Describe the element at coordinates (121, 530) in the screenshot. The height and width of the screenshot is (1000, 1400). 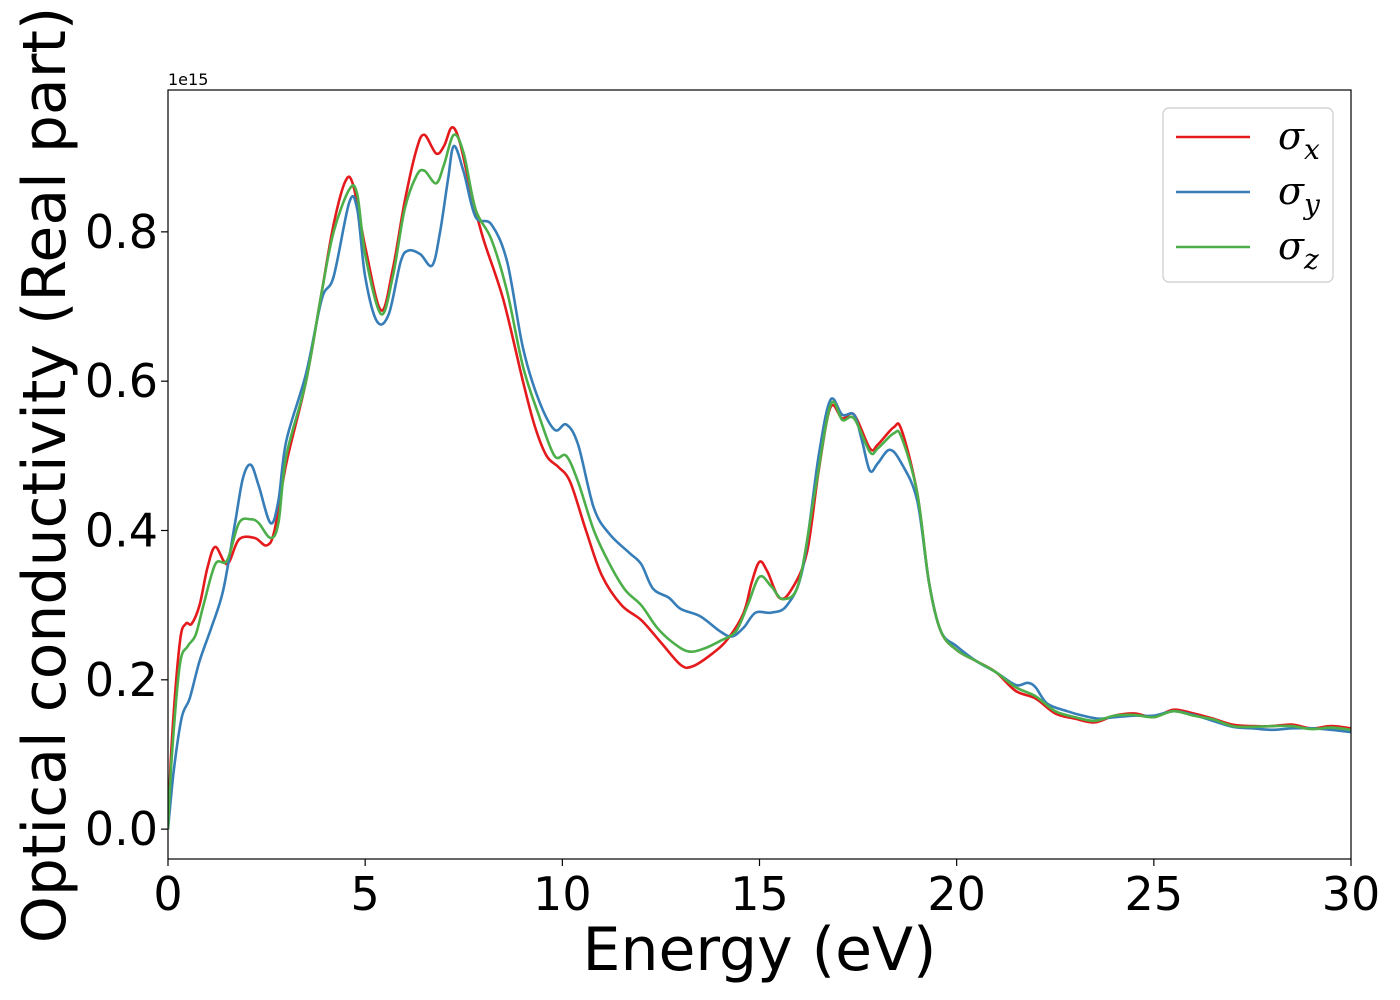
I see `y-tick-label: 0.4` at that location.